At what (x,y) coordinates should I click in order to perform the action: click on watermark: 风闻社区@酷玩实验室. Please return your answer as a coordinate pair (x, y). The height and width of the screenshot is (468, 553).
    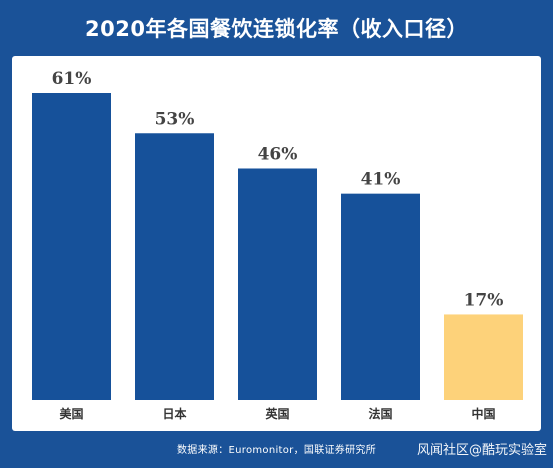
    Looking at the image, I should click on (481, 450).